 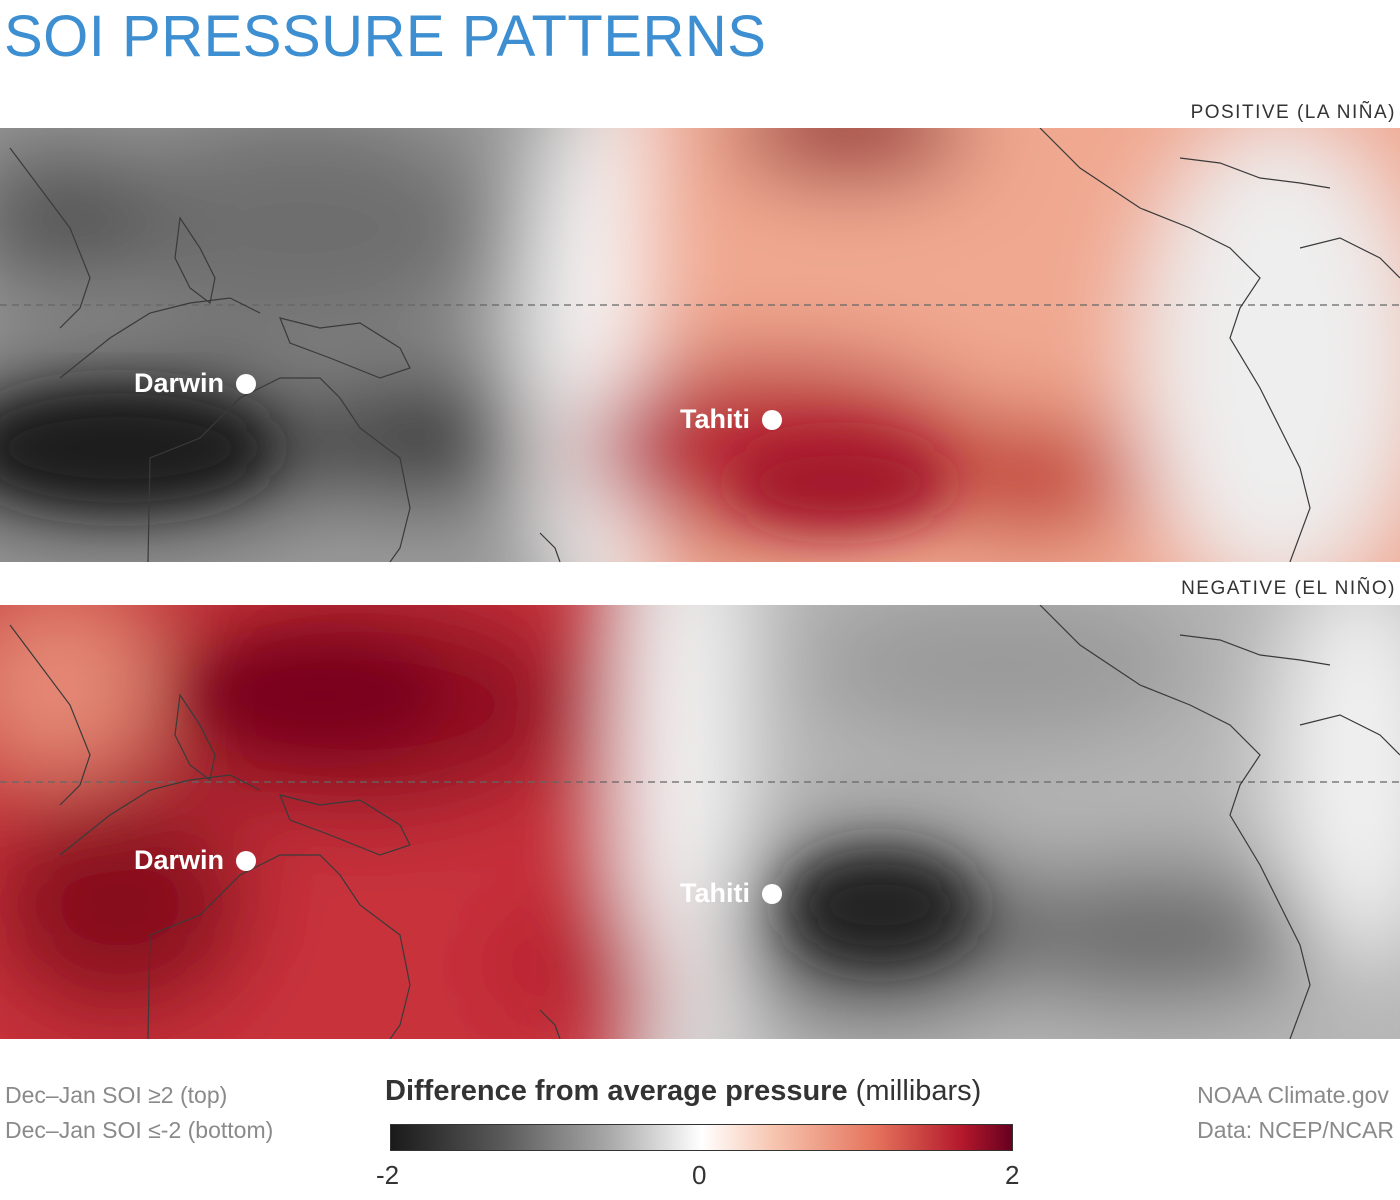 What do you see at coordinates (1295, 1130) in the screenshot?
I see `credit-data: Data: NCEP/NCAR` at bounding box center [1295, 1130].